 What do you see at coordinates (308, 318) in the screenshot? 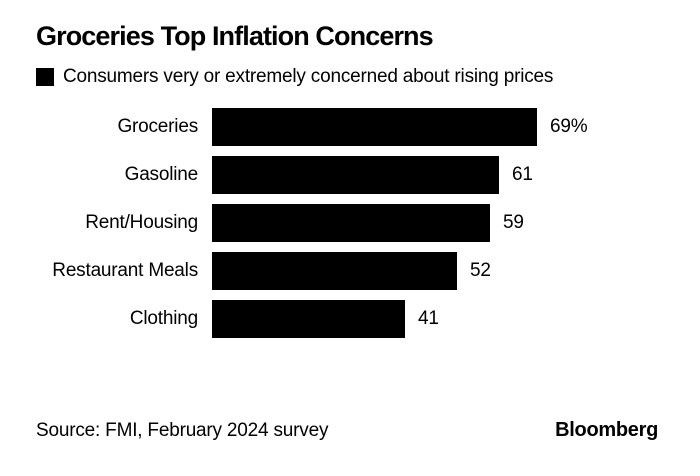
I see `bar-clothing` at bounding box center [308, 318].